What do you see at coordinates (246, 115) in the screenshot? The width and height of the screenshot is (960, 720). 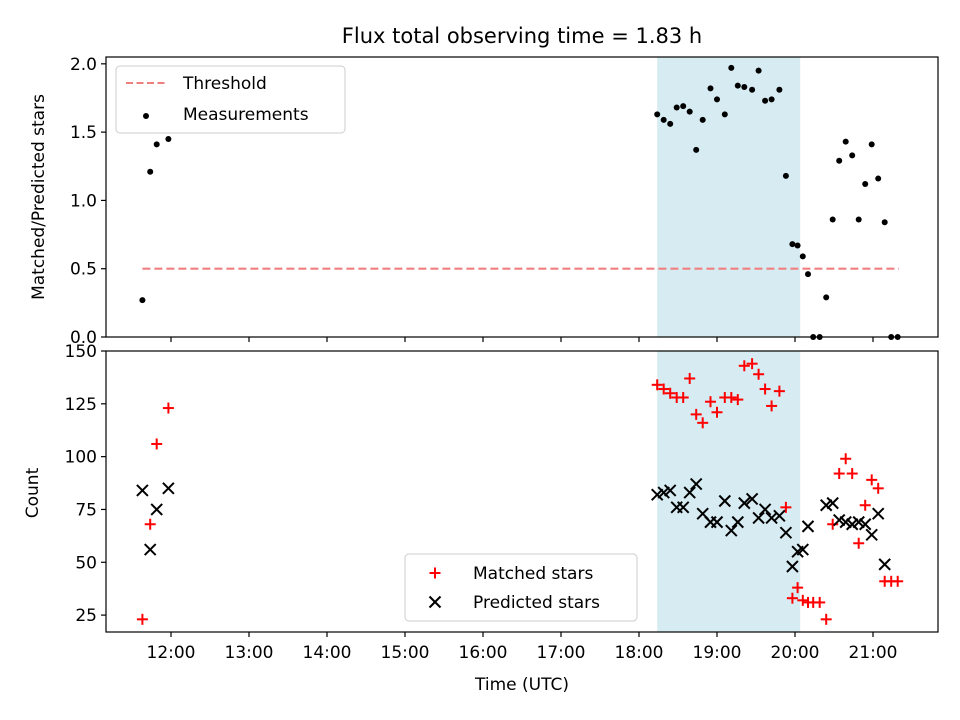 I see `measurements-legend-label: Measurements` at bounding box center [246, 115].